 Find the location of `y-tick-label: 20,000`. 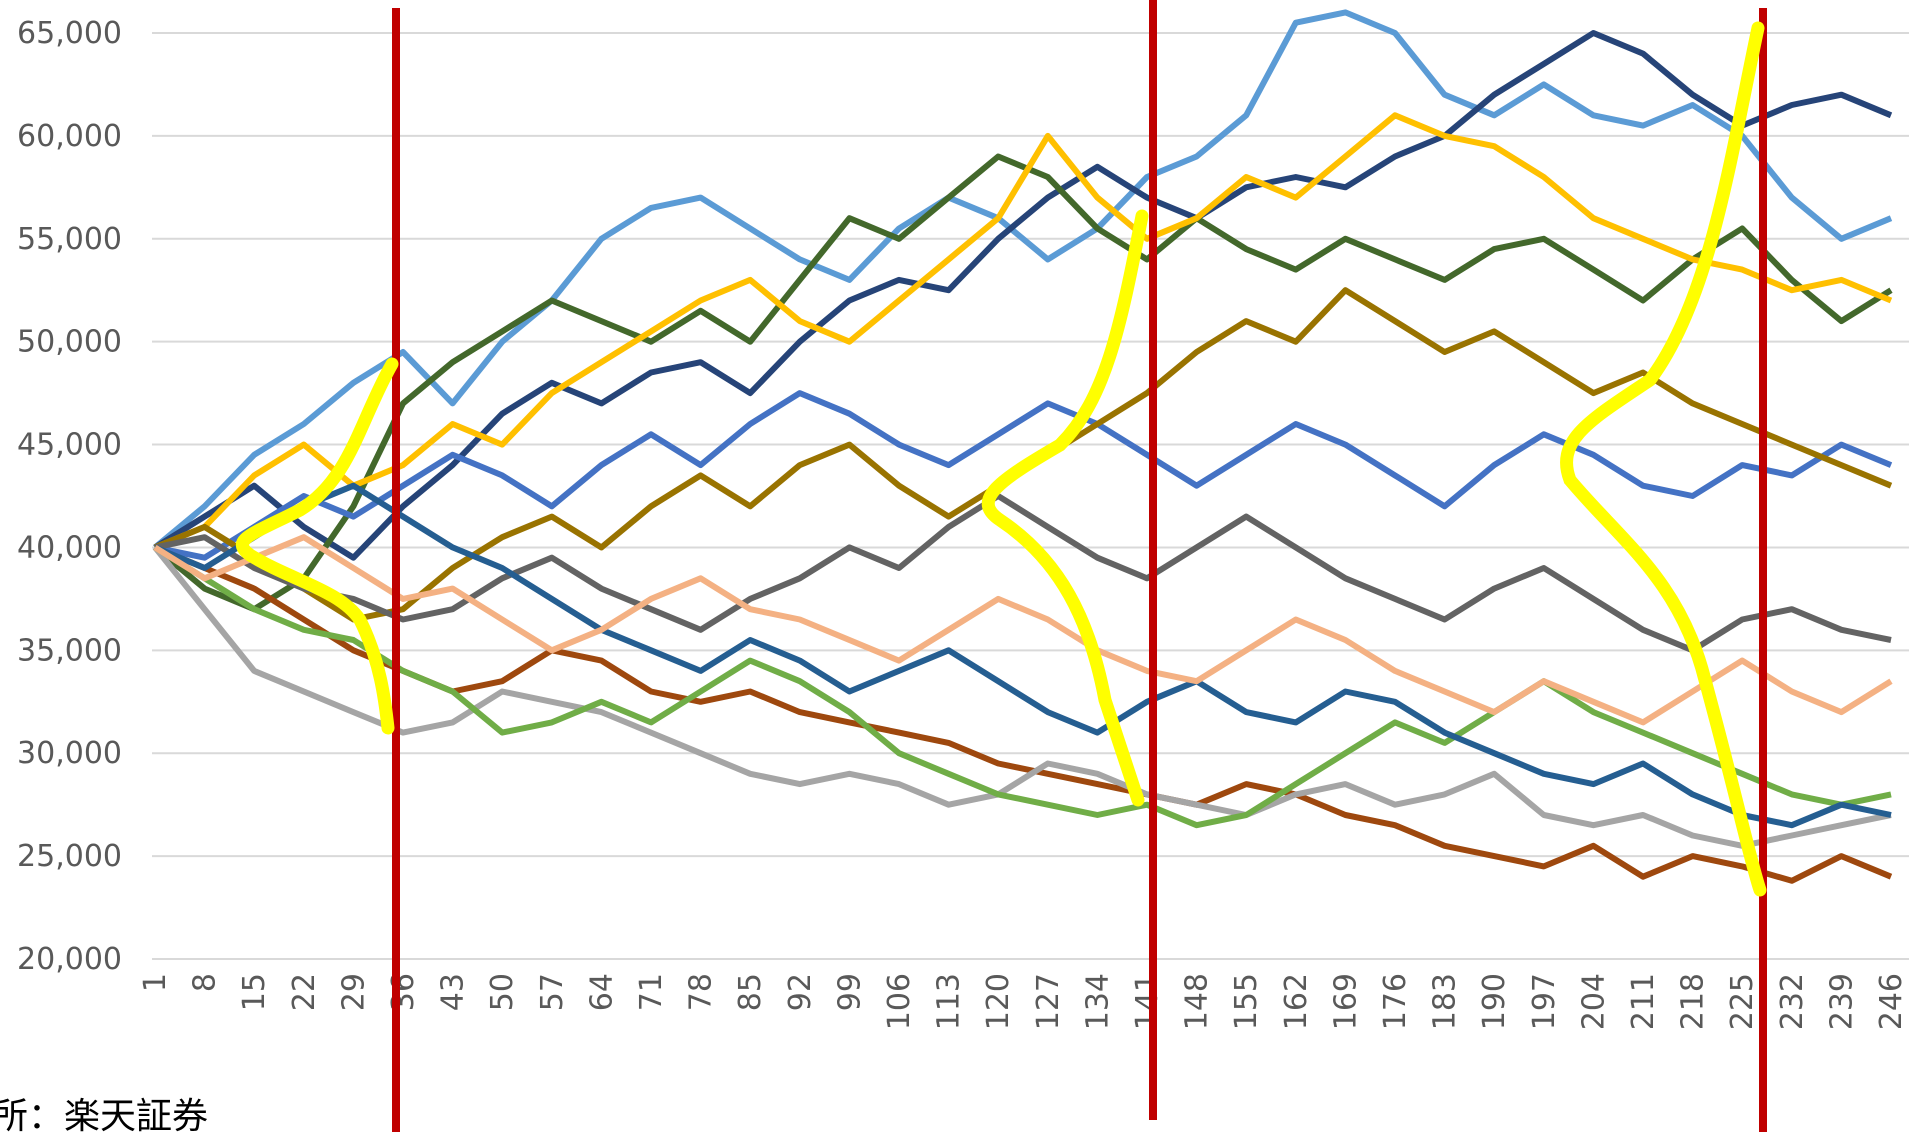

y-tick-label: 20,000 is located at coordinates (69, 959).